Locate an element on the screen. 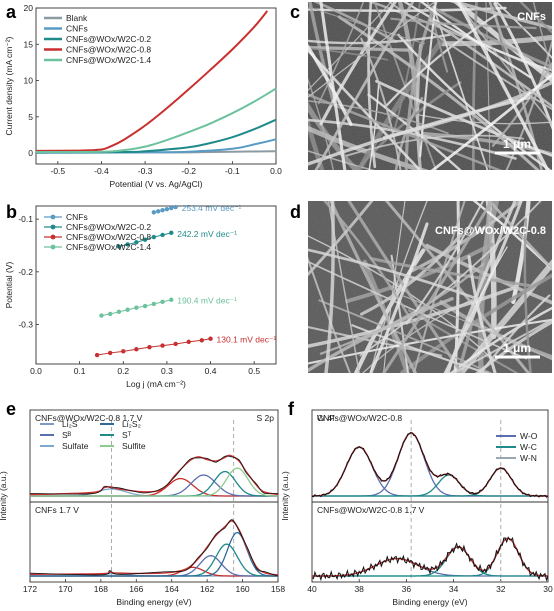 This screenshot has width=554, height=611. legend-label-0: Li₂S is located at coordinates (70, 424).